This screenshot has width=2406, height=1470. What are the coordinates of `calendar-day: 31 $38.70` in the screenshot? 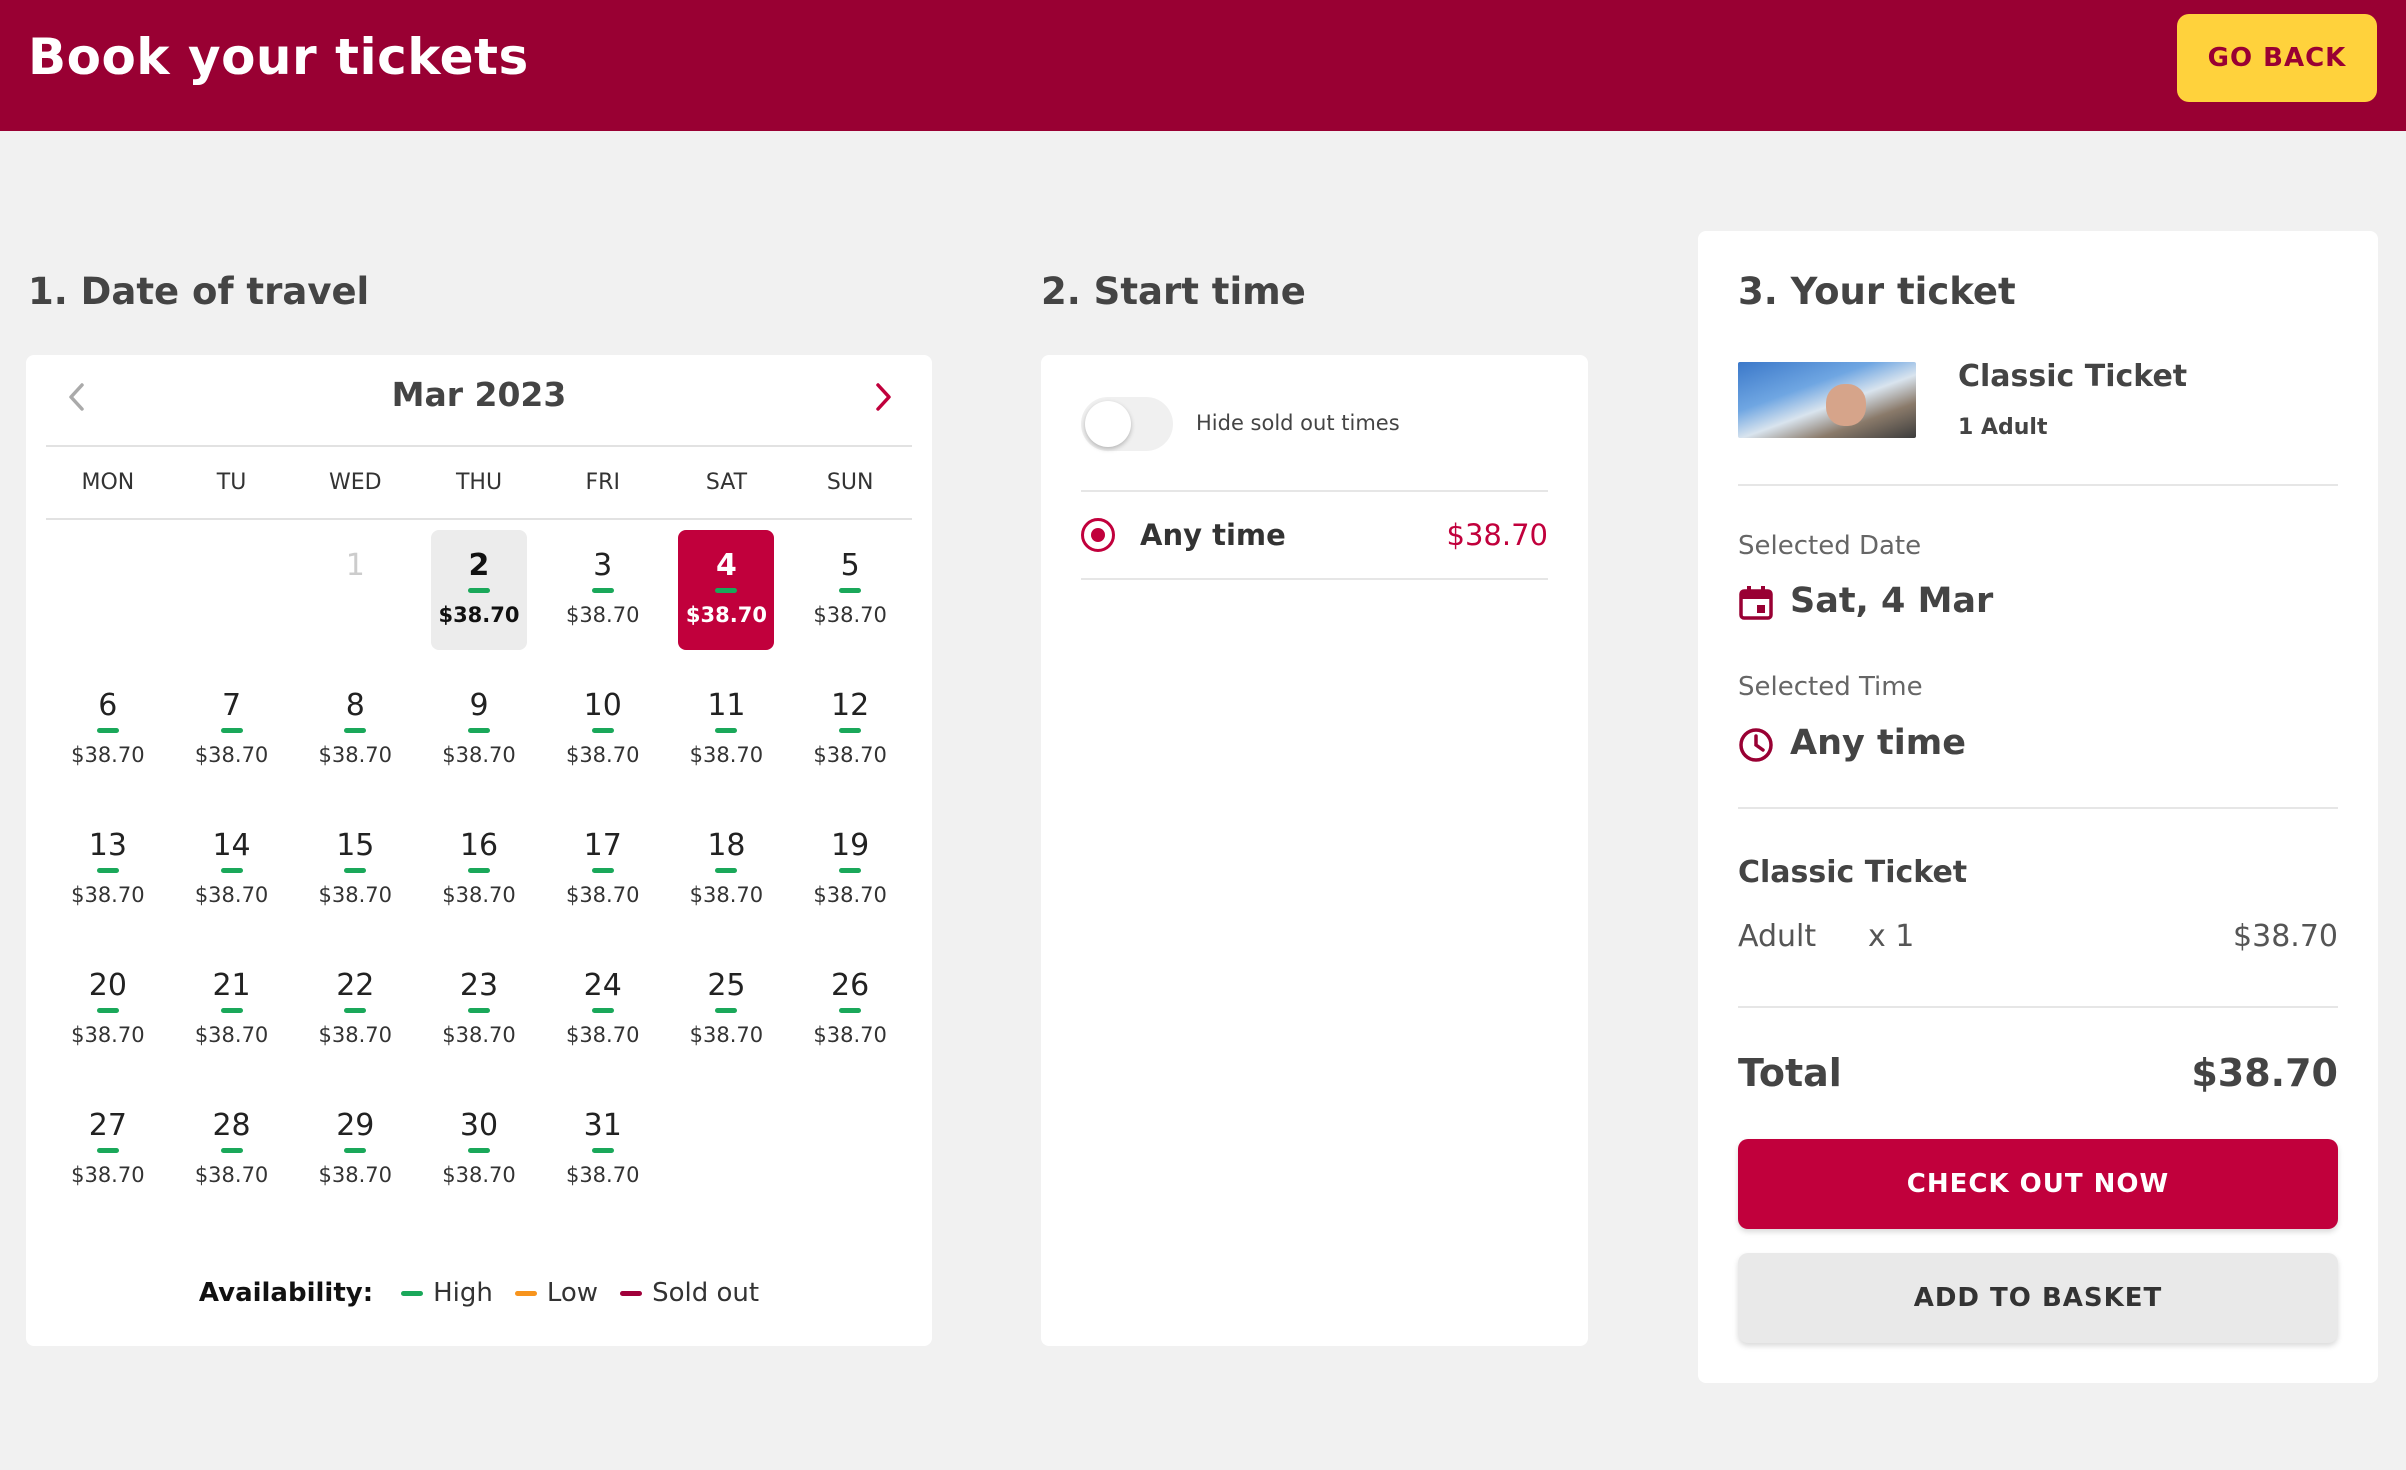 It's located at (603, 1160).